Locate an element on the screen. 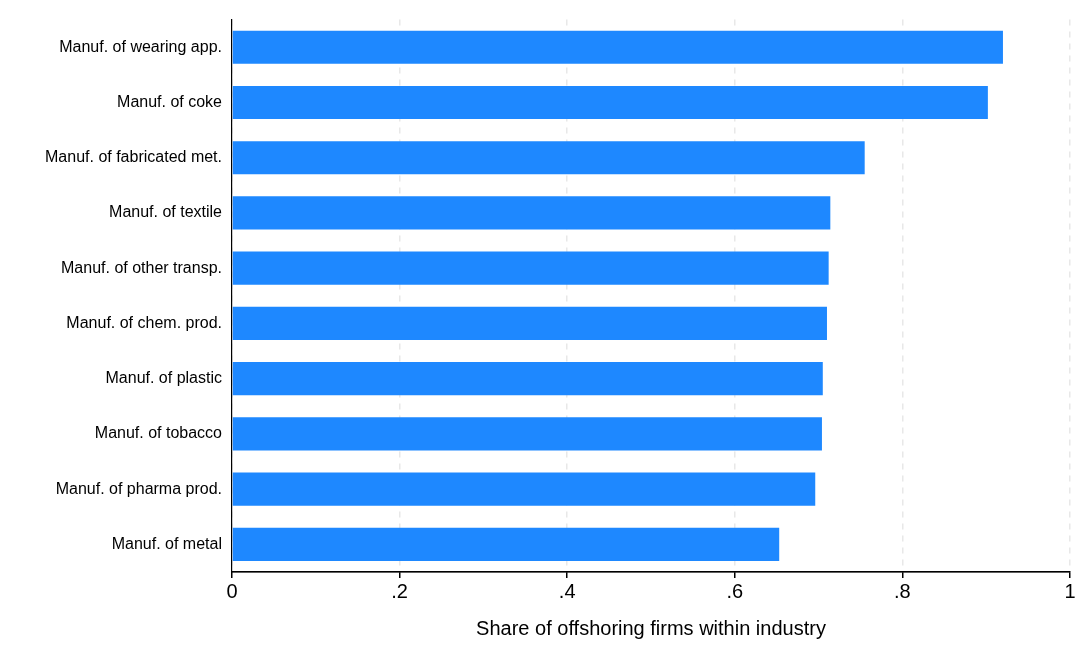 Image resolution: width=1085 pixels, height=645 pixels. x-tick-label: 0 is located at coordinates (232, 590).